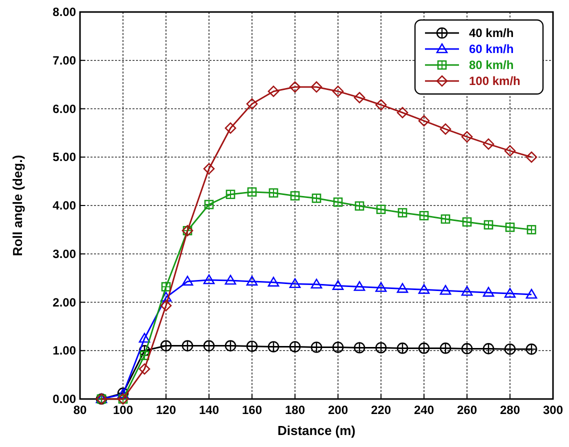 The image size is (569, 447). I want to click on x-tick-label: 240, so click(424, 410).